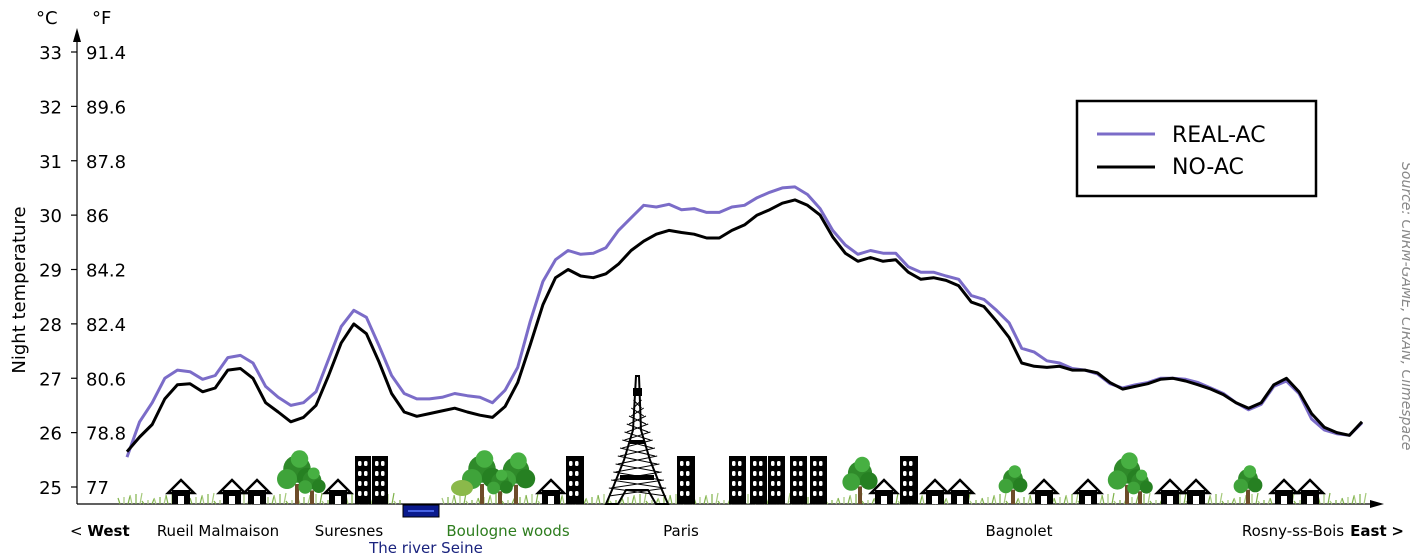 This screenshot has width=1410, height=555. What do you see at coordinates (50, 162) in the screenshot?
I see `y-tick-label-celsius: 31` at bounding box center [50, 162].